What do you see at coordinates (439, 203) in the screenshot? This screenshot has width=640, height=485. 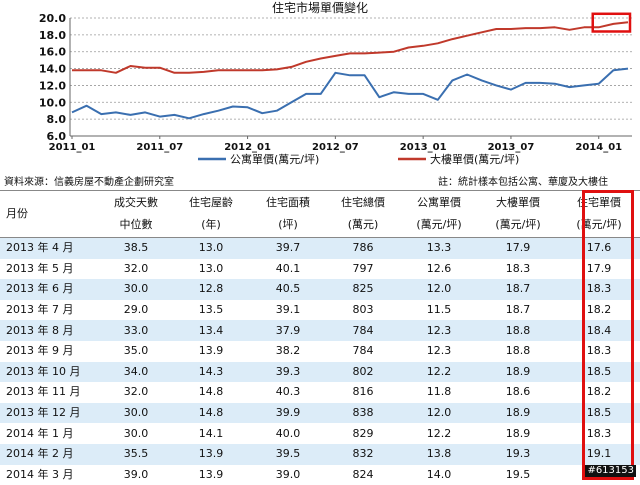 I see `column-header-line: 公寓單價` at bounding box center [439, 203].